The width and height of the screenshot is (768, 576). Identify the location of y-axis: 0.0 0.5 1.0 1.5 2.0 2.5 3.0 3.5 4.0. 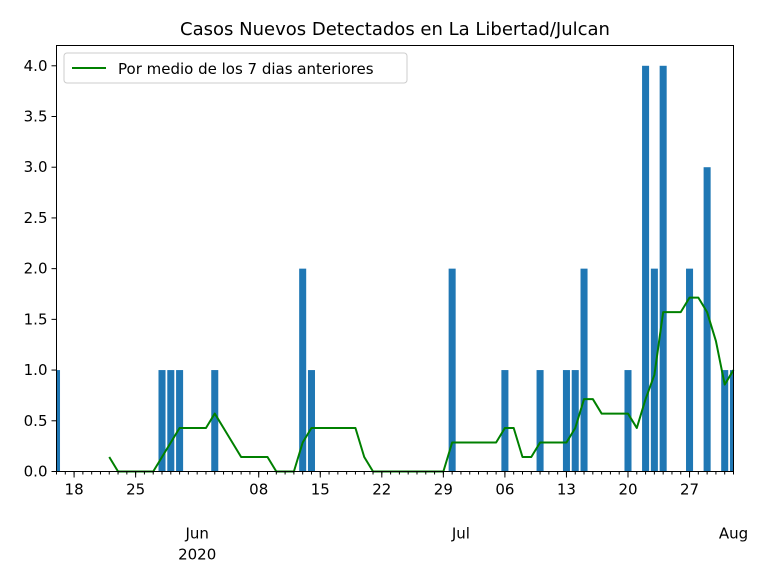
(40, 269).